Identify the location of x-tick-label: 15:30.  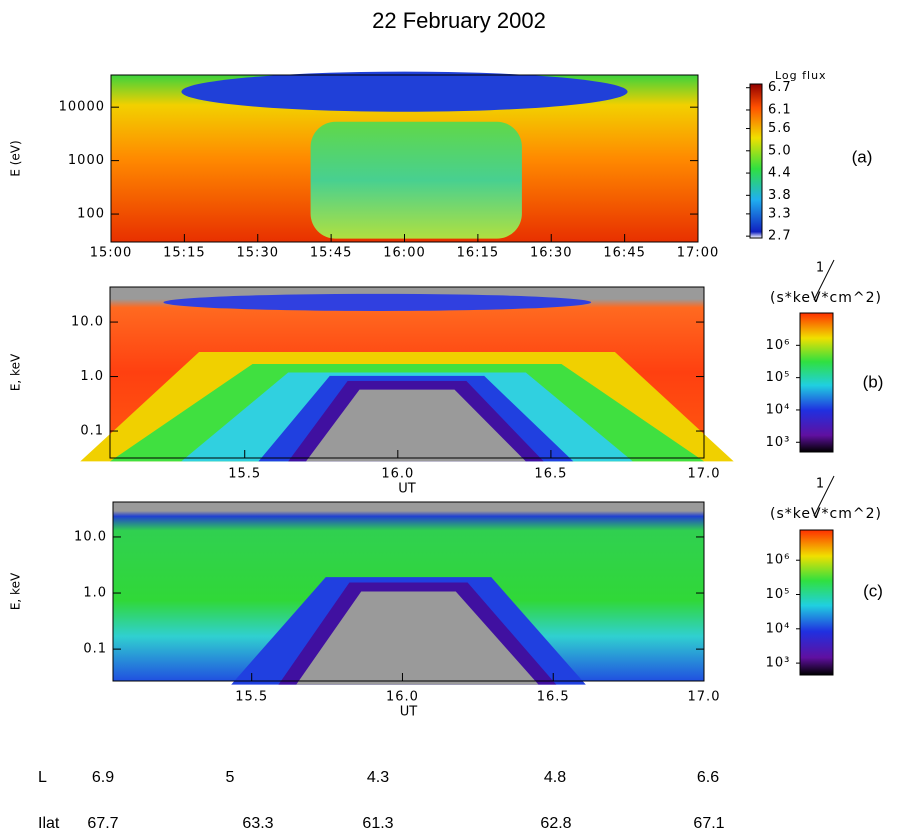
(258, 253).